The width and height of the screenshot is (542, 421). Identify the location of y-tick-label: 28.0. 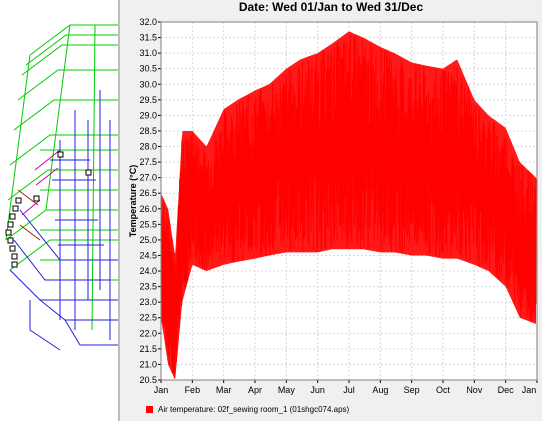
(148, 147).